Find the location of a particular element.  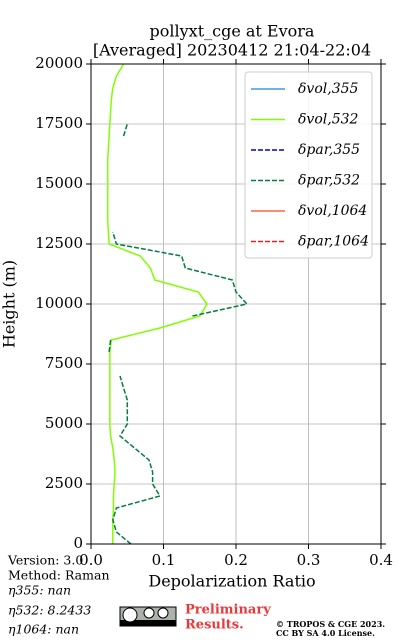

y-axis-label: Height (m) is located at coordinates (9, 304).